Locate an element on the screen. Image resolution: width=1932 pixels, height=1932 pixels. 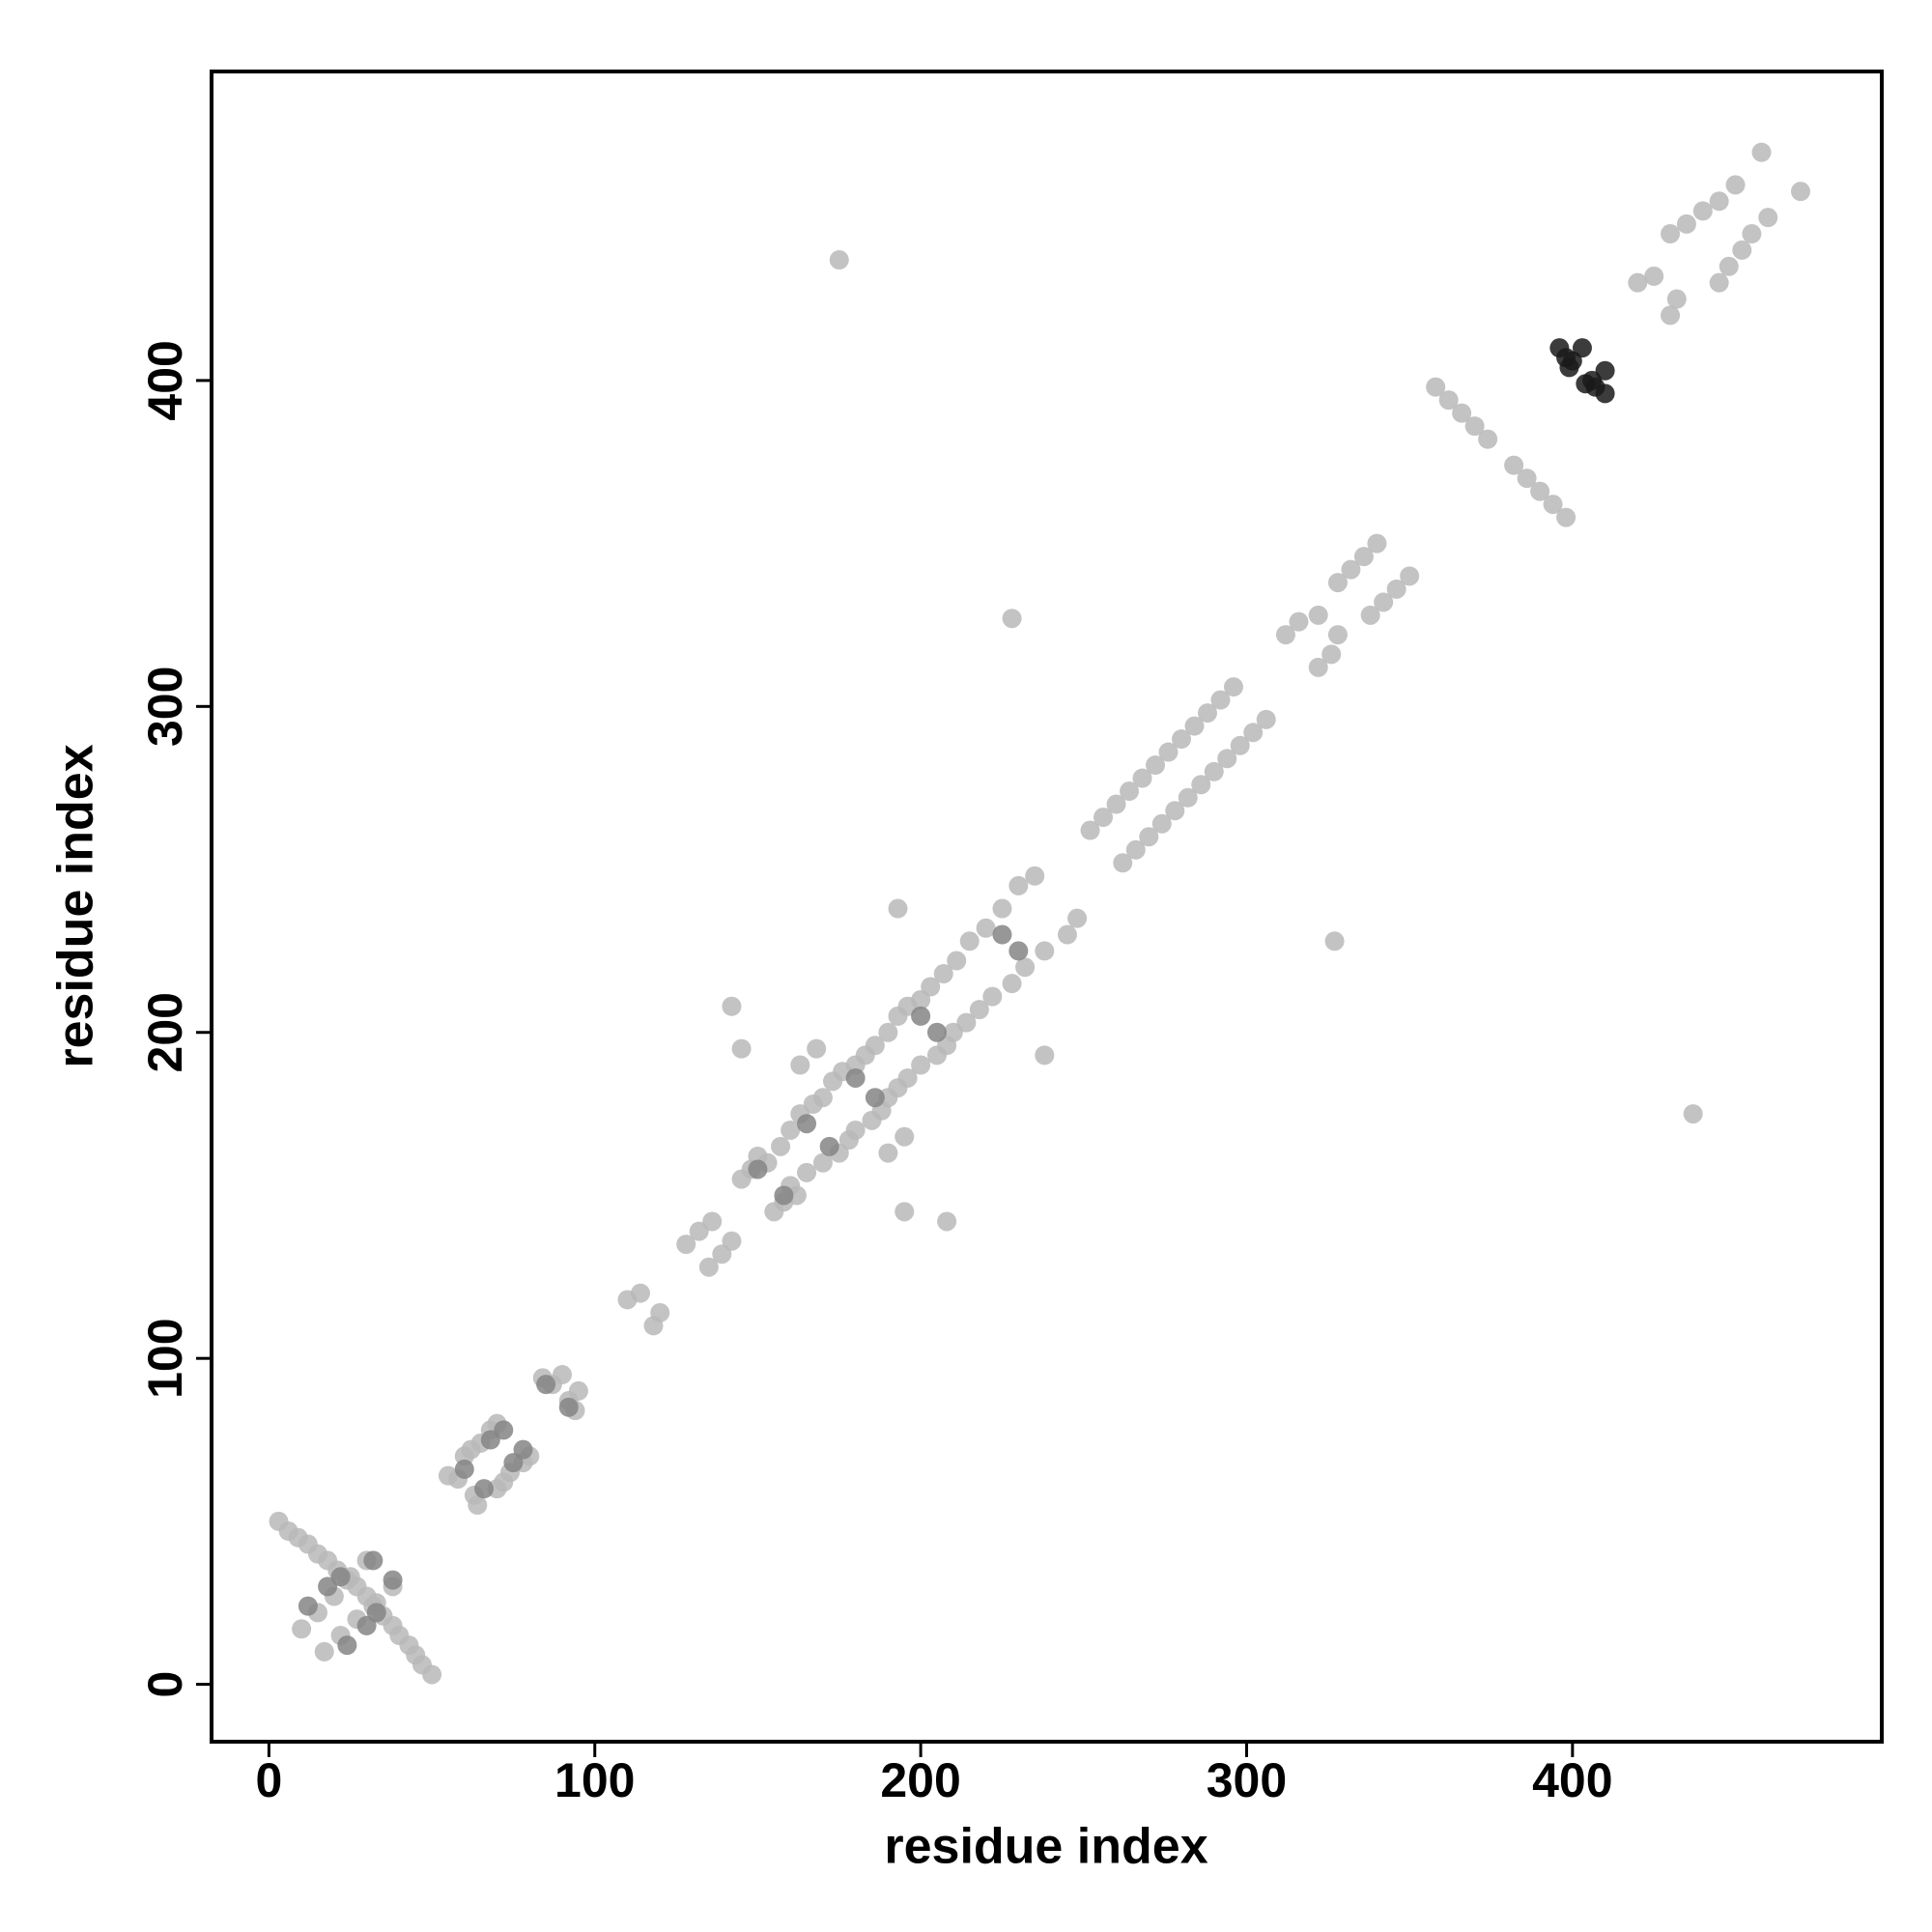
x-tick-label: 100 is located at coordinates (594, 1780).